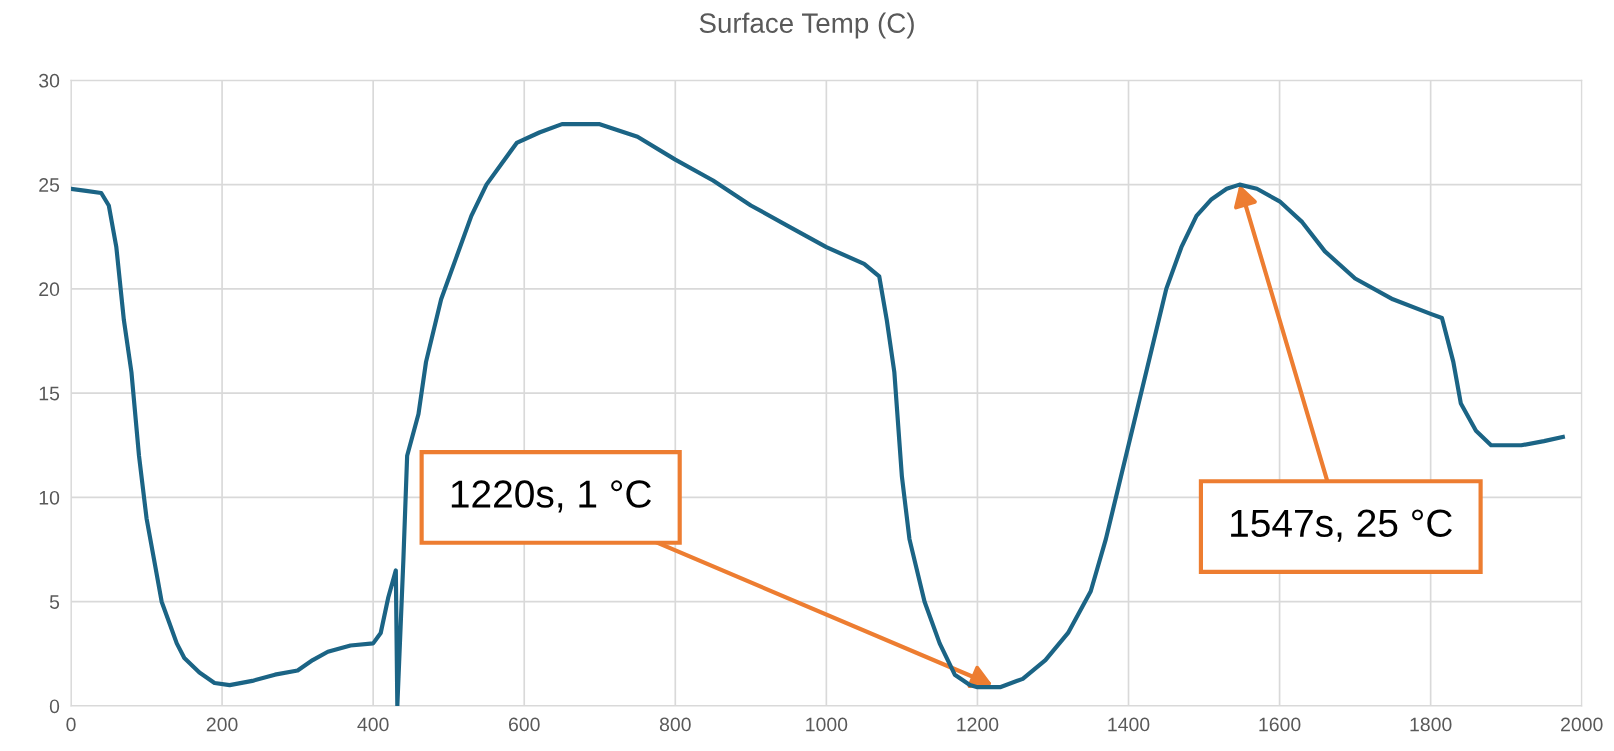 The image size is (1614, 751). I want to click on x-tick-label: 2000, so click(1582, 724).